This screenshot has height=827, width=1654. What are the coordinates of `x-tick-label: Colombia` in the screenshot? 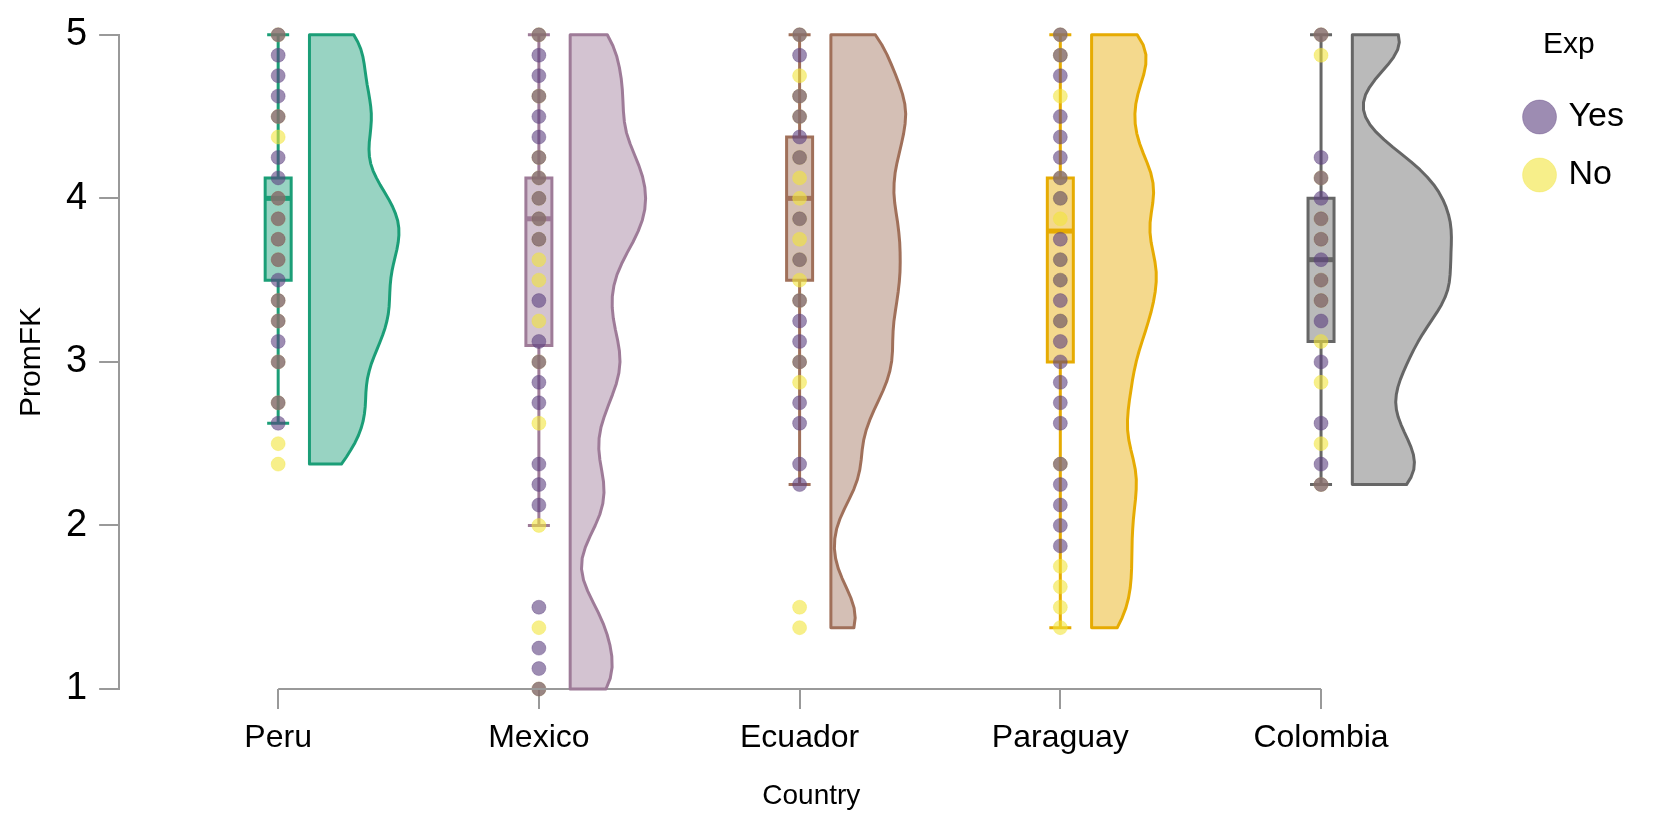 It's located at (1321, 736).